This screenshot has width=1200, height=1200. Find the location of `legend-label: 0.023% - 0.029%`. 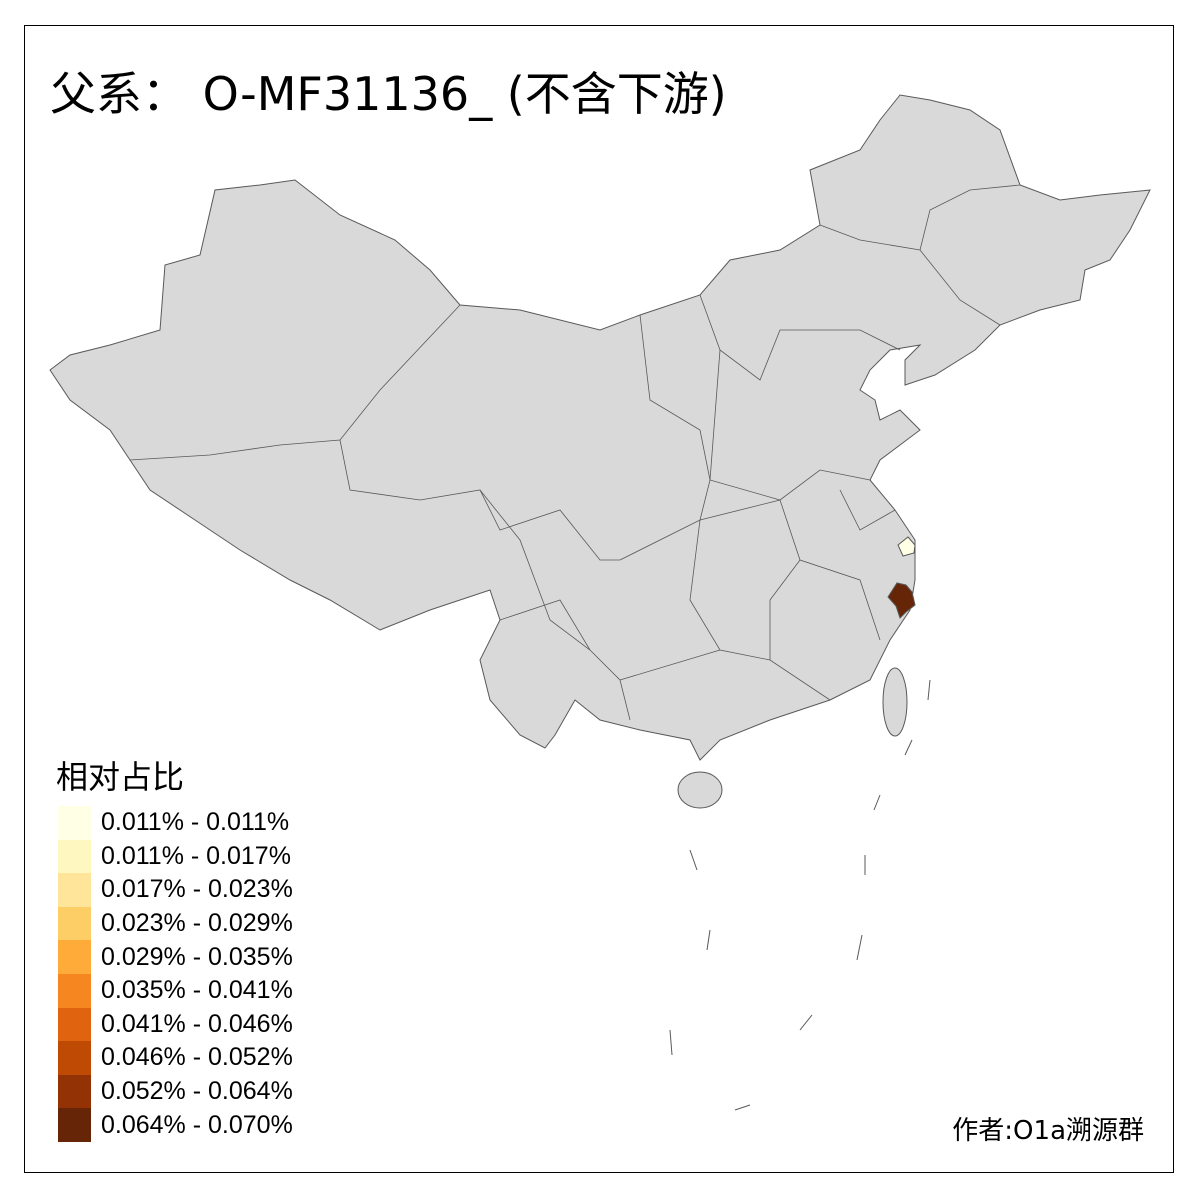

legend-label: 0.023% - 0.029% is located at coordinates (197, 923).